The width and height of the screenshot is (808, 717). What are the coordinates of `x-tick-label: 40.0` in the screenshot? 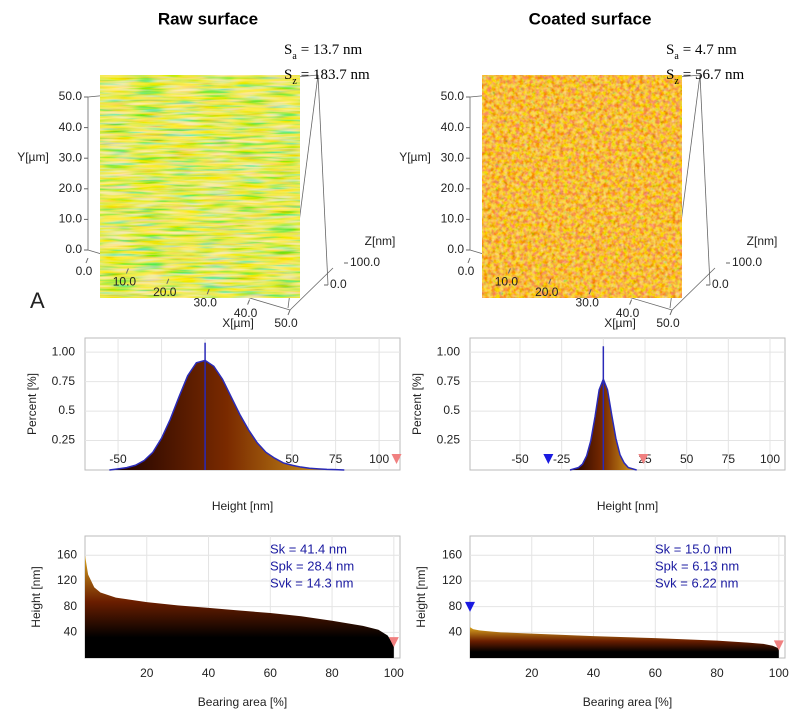 It's located at (628, 313).